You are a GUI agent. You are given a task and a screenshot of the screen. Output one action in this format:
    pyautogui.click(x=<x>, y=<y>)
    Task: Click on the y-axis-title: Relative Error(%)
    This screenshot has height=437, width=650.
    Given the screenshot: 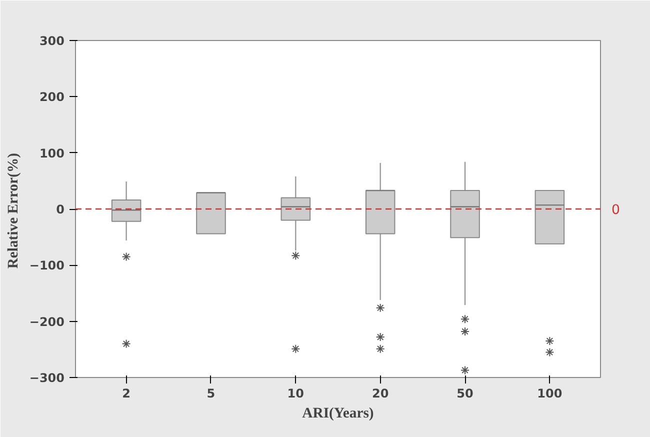 What is the action you would take?
    pyautogui.click(x=13, y=210)
    